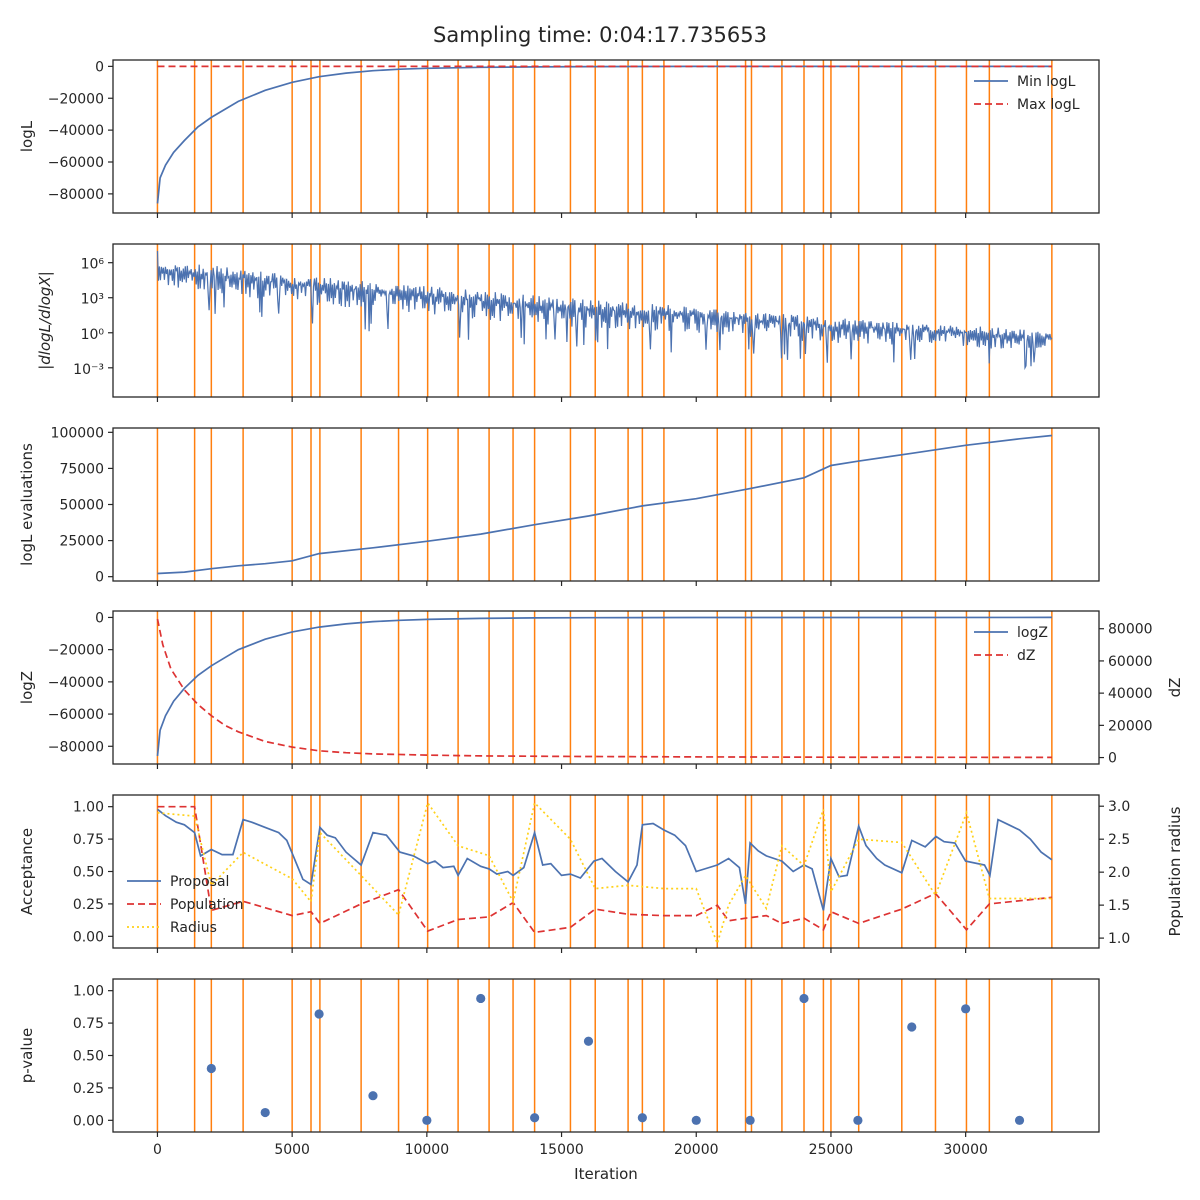 Image resolution: width=1200 pixels, height=1200 pixels. I want to click on legend: logZ dZ, so click(1011, 644).